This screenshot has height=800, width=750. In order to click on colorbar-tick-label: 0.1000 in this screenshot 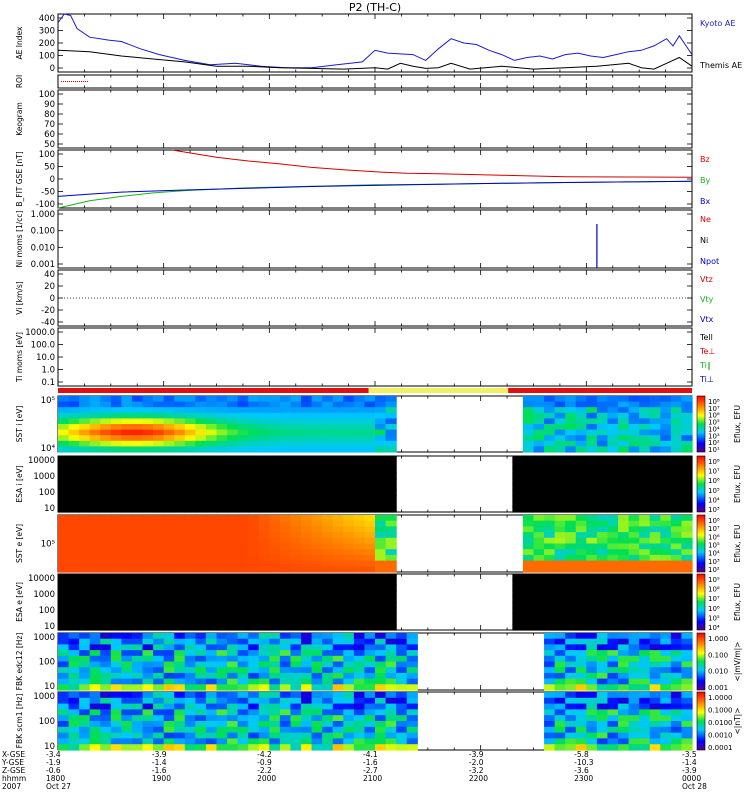, I will do `click(720, 711)`.